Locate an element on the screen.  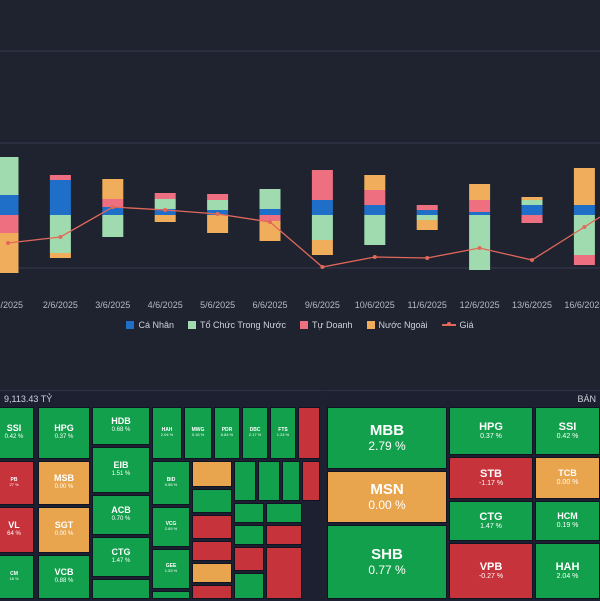
treemap-tile: BID 0.56 % is located at coordinates (171, 483).